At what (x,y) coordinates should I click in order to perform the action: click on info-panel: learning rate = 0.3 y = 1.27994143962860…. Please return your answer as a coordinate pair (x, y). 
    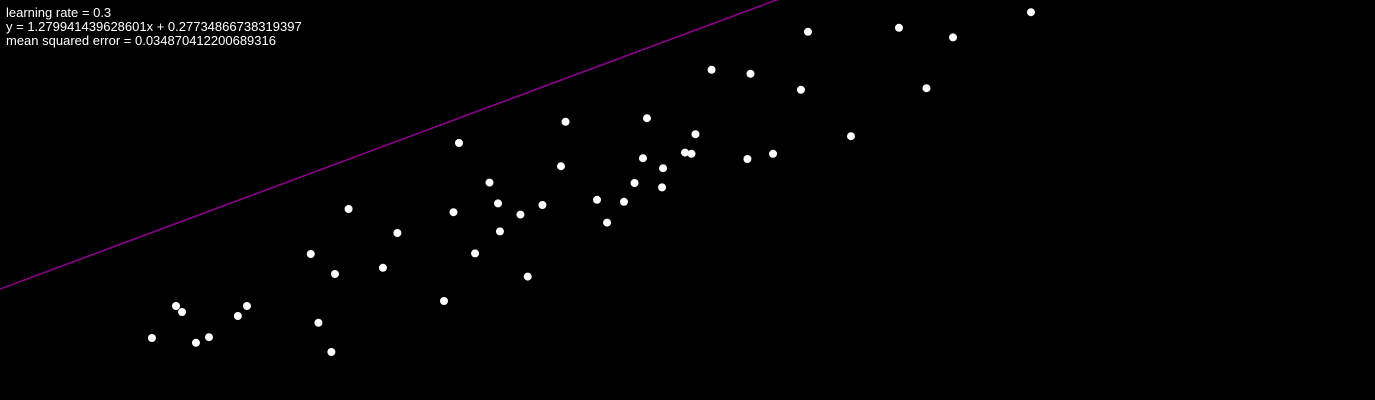
    Looking at the image, I should click on (154, 27).